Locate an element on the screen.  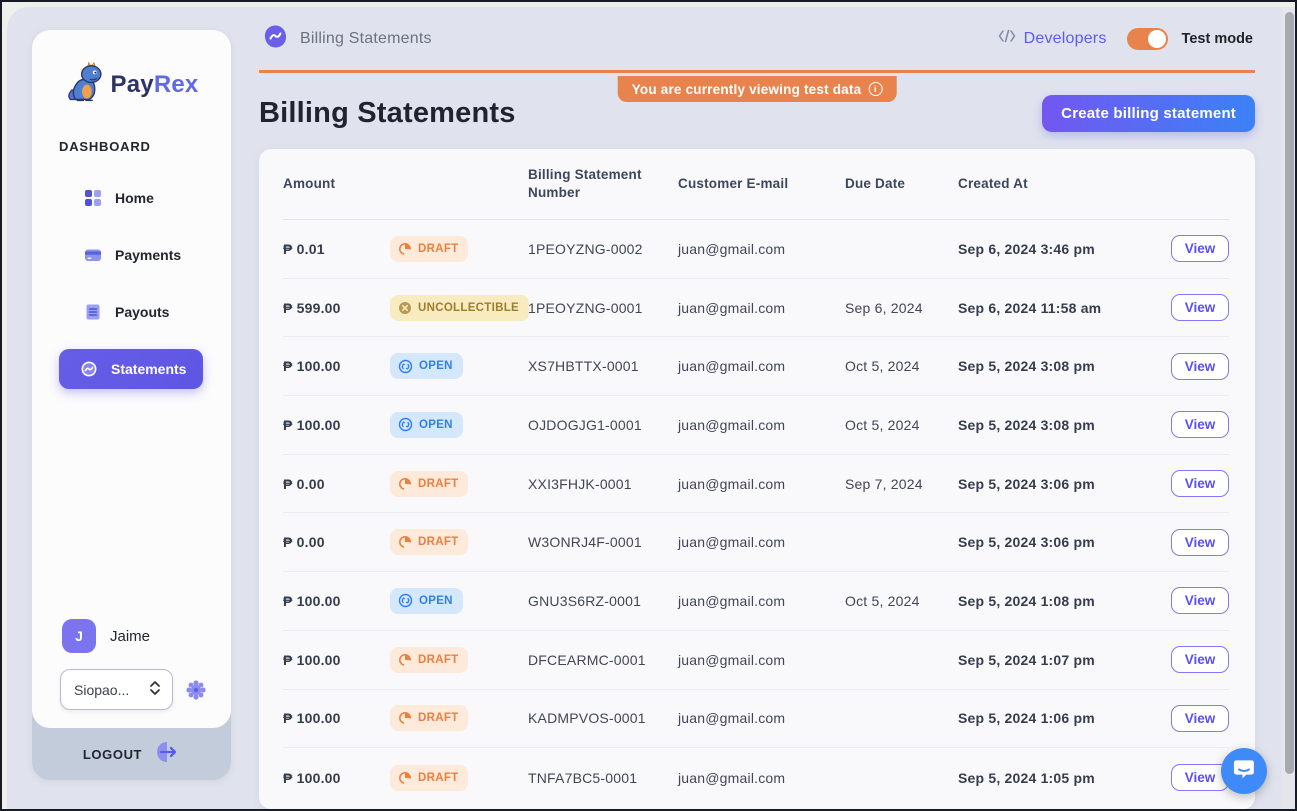
sidebar-item-payments: Payments is located at coordinates (131, 255).